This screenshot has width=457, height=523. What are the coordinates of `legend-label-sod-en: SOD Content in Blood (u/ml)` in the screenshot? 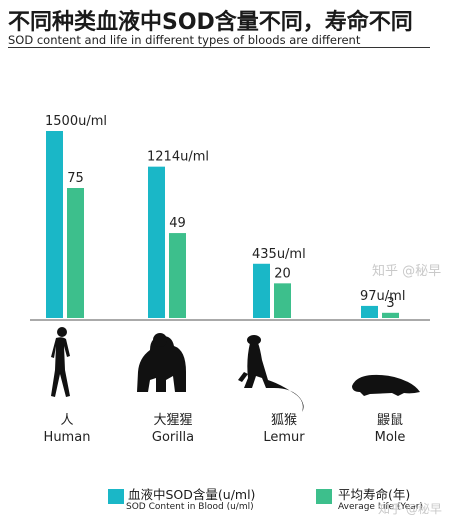 It's located at (190, 507).